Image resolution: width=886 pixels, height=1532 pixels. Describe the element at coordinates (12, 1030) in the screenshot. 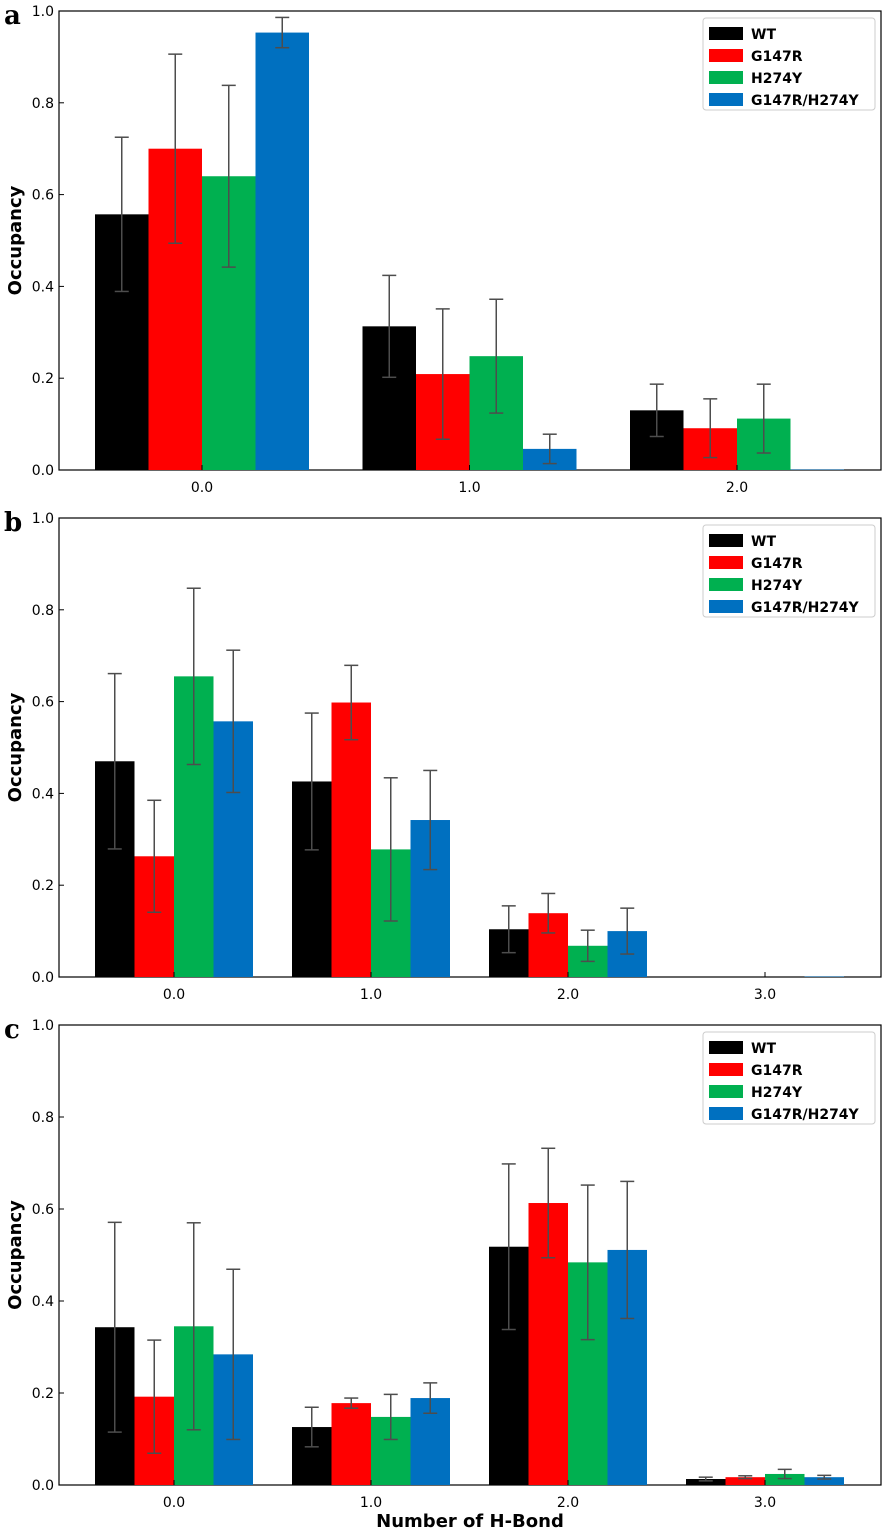

I see `panel-letter: c` at that location.